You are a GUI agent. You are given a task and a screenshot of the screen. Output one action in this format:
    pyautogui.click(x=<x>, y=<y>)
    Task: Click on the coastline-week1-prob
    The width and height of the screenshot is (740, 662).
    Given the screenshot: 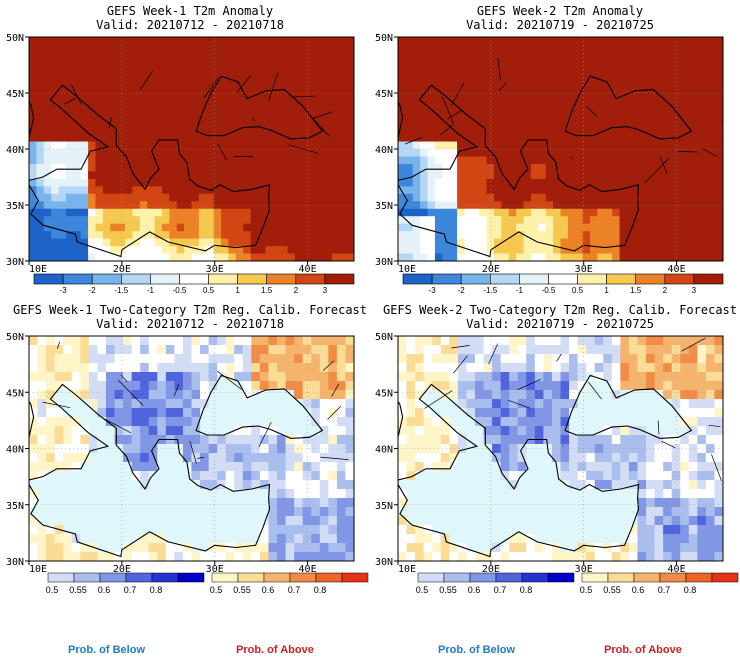 What is the action you would take?
    pyautogui.click(x=191, y=449)
    